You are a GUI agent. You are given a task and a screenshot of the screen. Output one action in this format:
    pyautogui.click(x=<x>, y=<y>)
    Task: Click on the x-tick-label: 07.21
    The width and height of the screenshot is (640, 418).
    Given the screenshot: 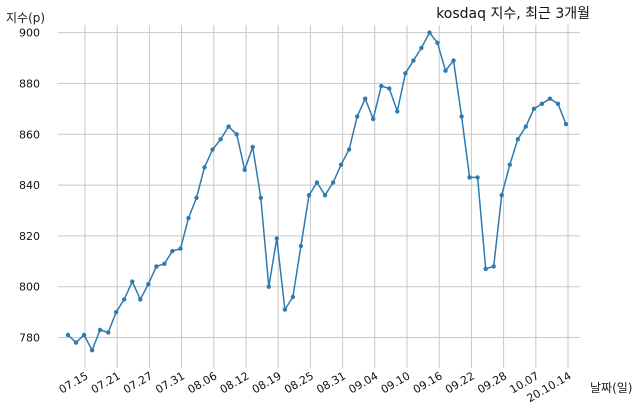 What is the action you would take?
    pyautogui.click(x=106, y=382)
    